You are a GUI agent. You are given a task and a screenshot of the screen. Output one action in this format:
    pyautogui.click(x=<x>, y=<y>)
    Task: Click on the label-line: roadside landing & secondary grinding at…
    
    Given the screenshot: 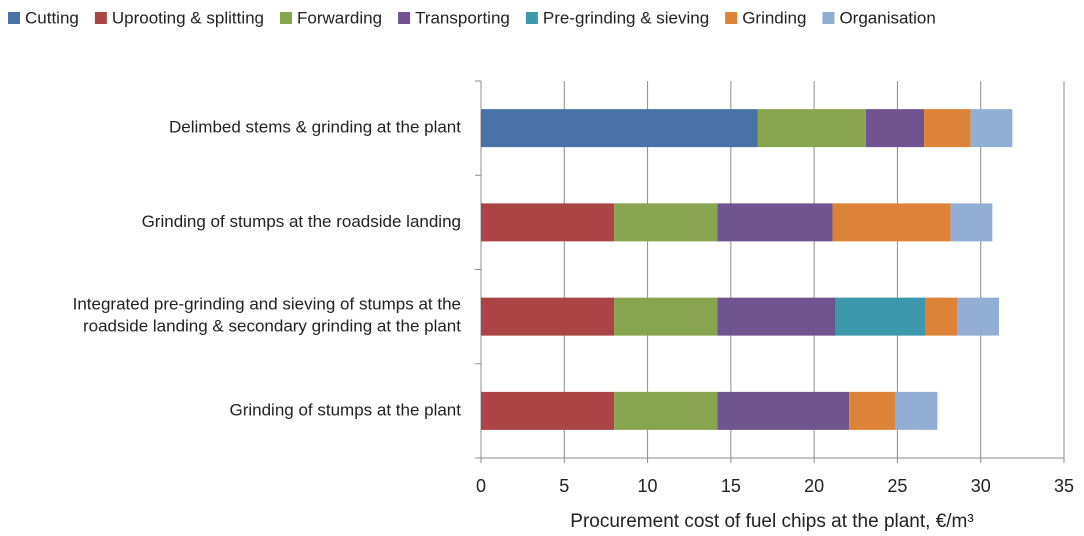 What is the action you would take?
    pyautogui.click(x=272, y=326)
    